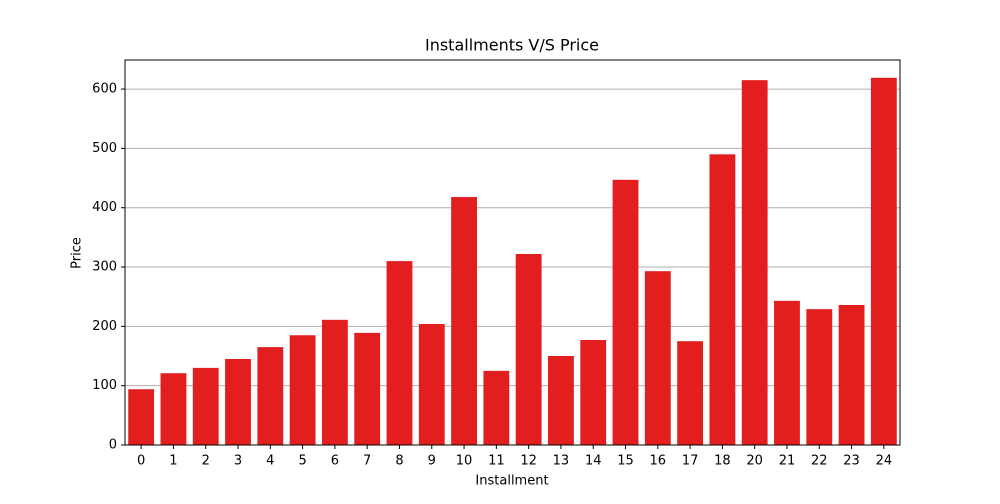 The width and height of the screenshot is (1000, 504). Describe the element at coordinates (104, 207) in the screenshot. I see `y-tick-label: 400` at that location.